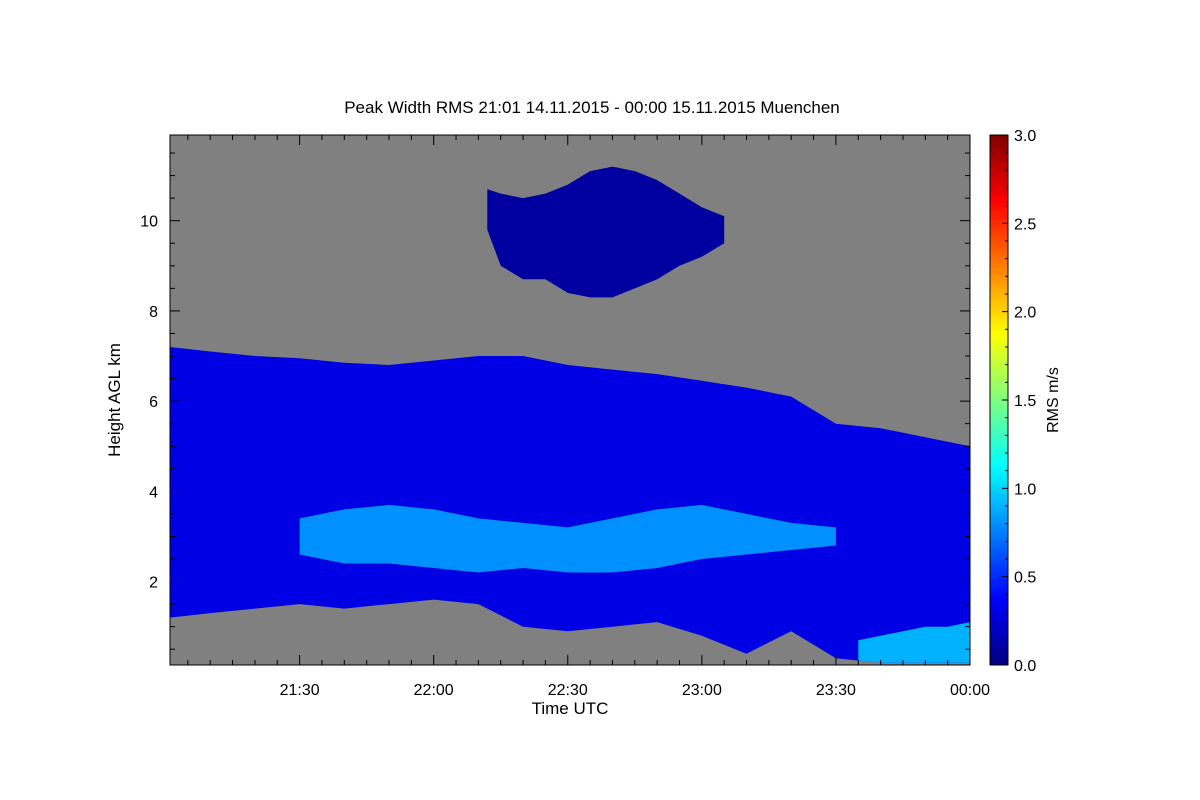 The image size is (1200, 800). Describe the element at coordinates (1025, 224) in the screenshot. I see `colorbar-tick-label: 2.5` at that location.